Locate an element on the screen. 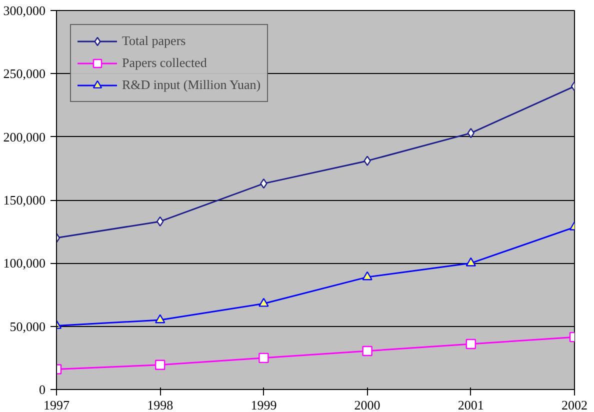  x-tick-label: 2002 is located at coordinates (575, 405).